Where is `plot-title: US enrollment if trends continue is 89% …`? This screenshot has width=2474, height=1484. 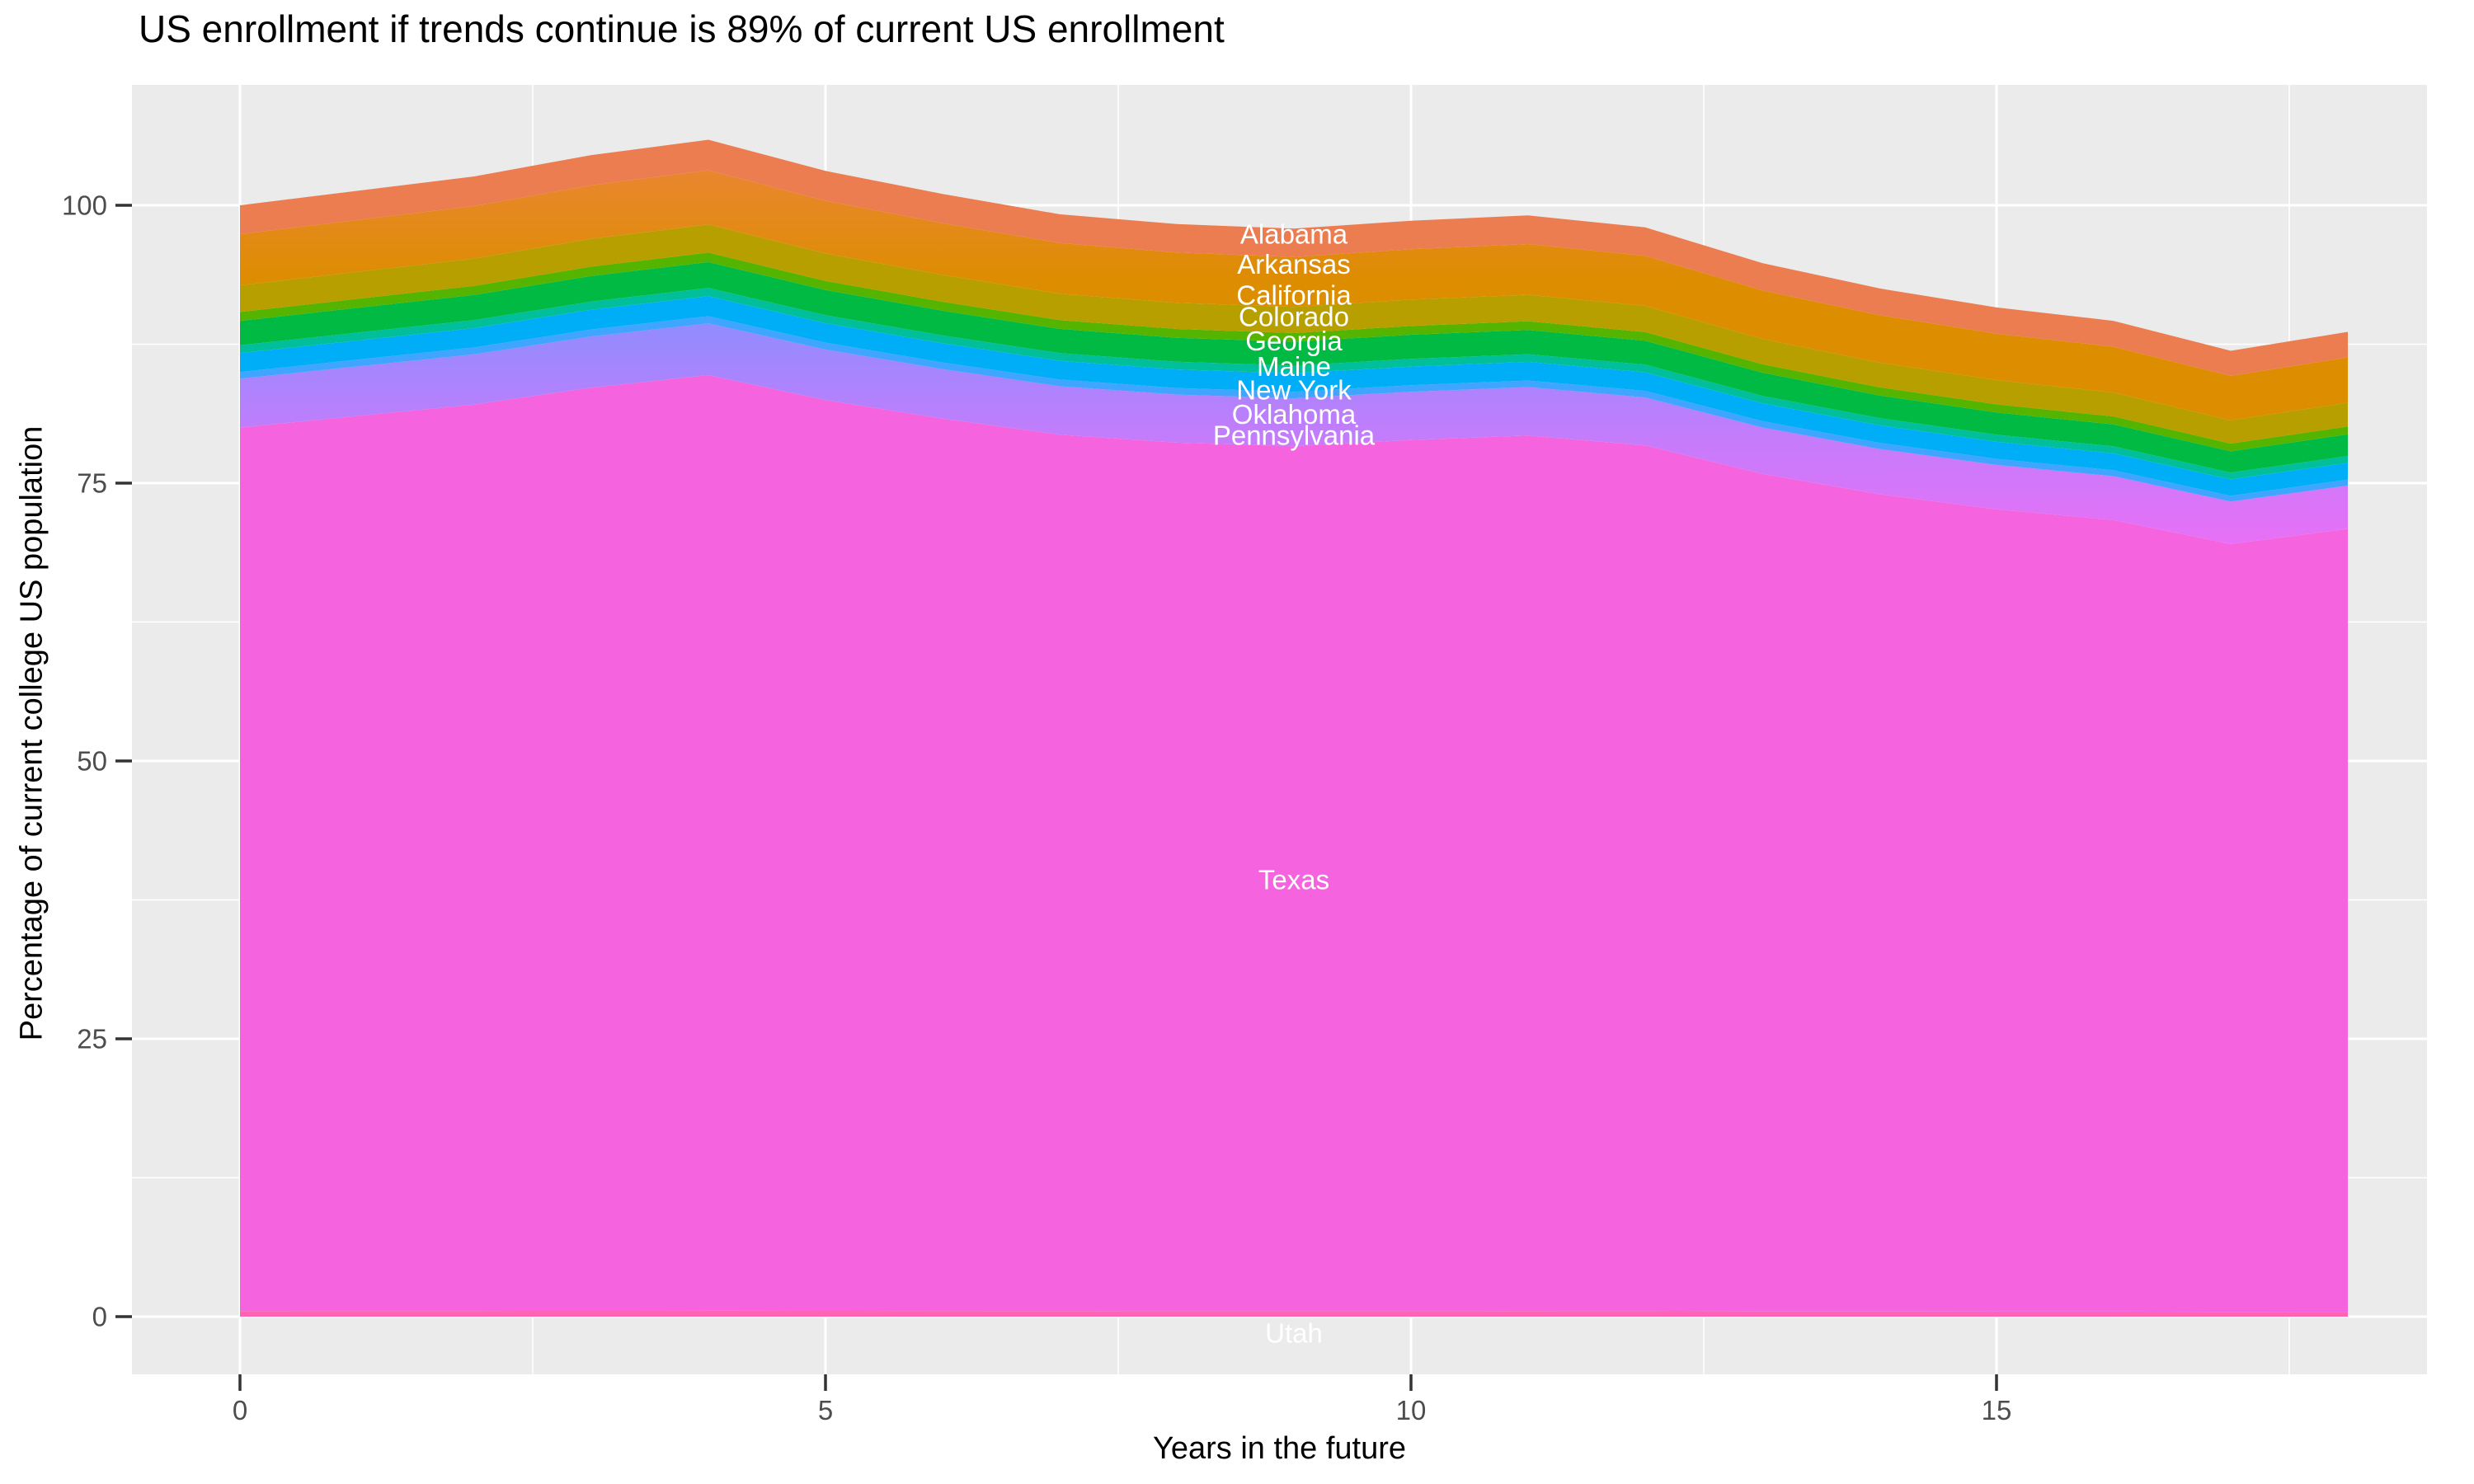 plot-title: US enrollment if trends continue is 89% … is located at coordinates (682, 29).